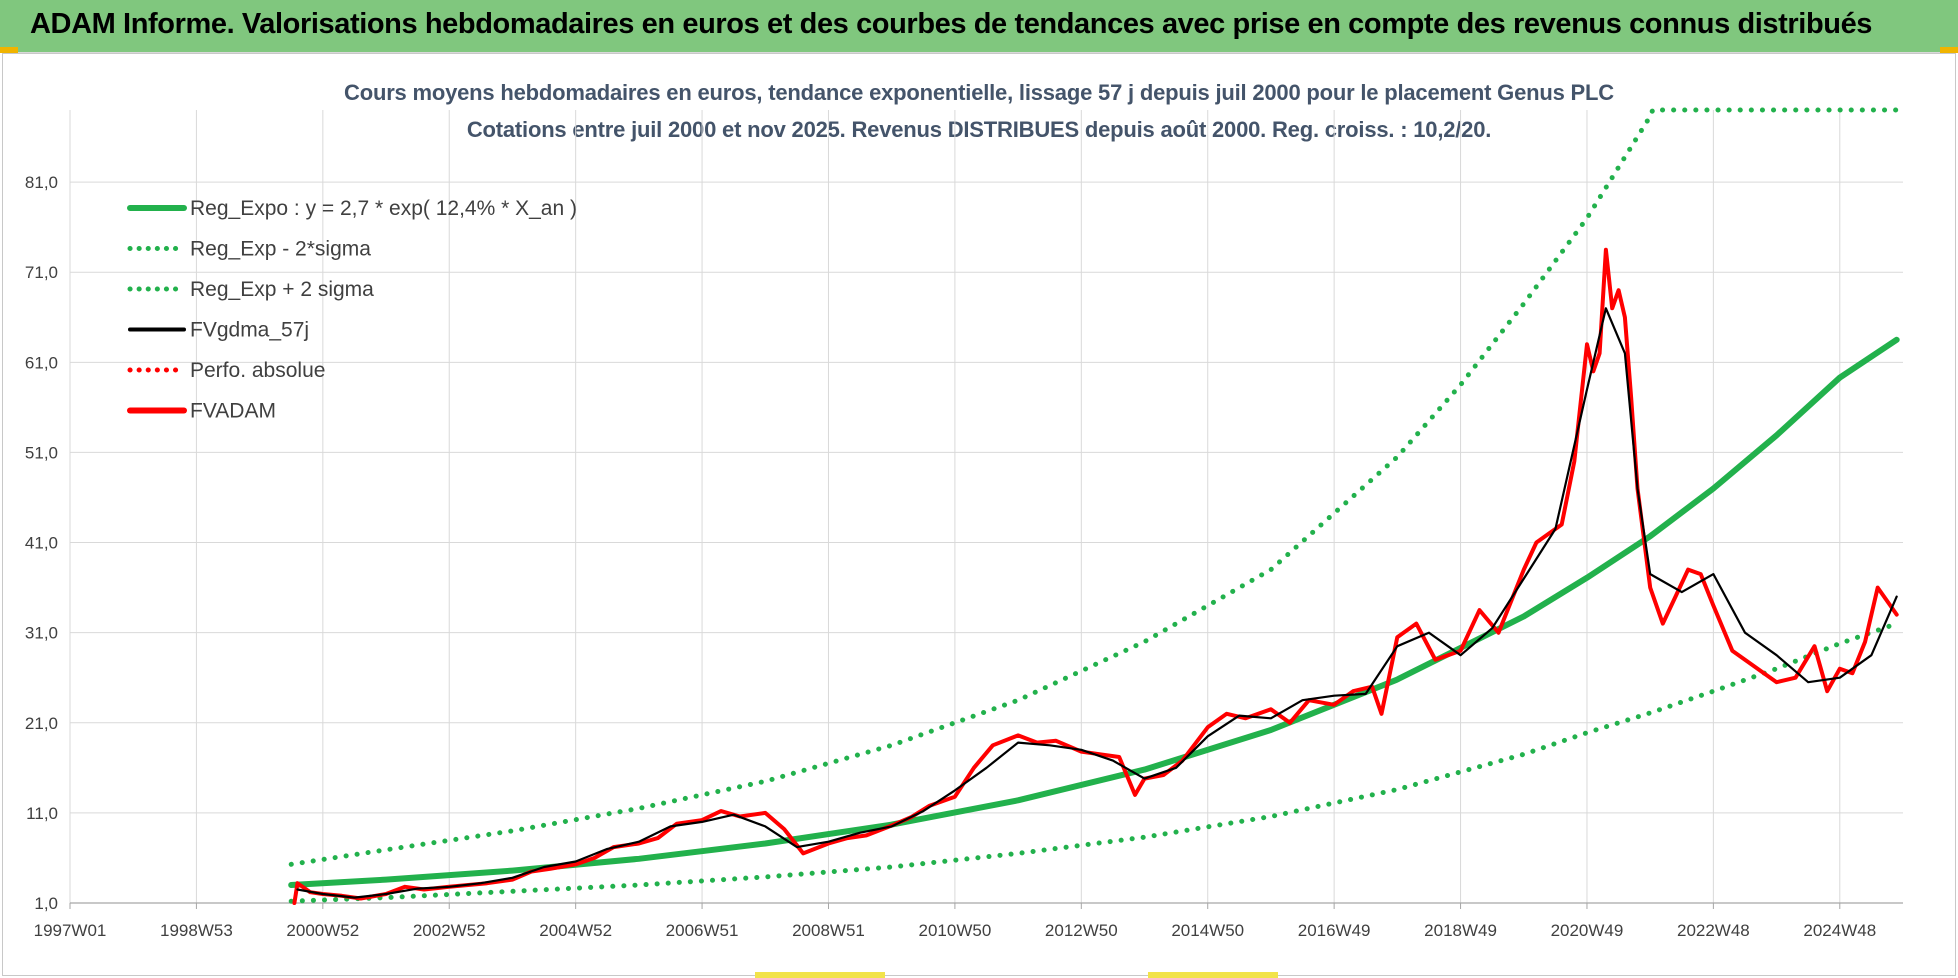 This screenshot has height=978, width=1958. Describe the element at coordinates (828, 930) in the screenshot. I see `x-tick-label: 2008W51` at that location.